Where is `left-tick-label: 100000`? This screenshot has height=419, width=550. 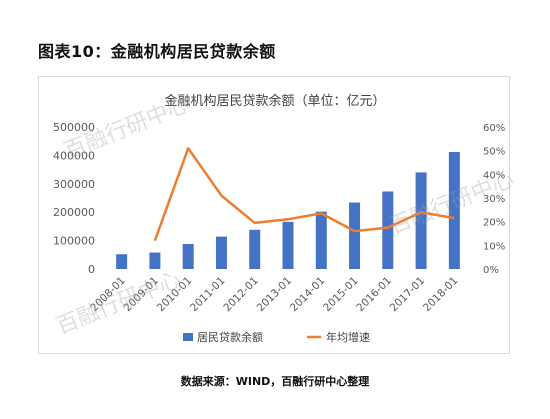
left-tick-label: 100000 is located at coordinates (74, 241).